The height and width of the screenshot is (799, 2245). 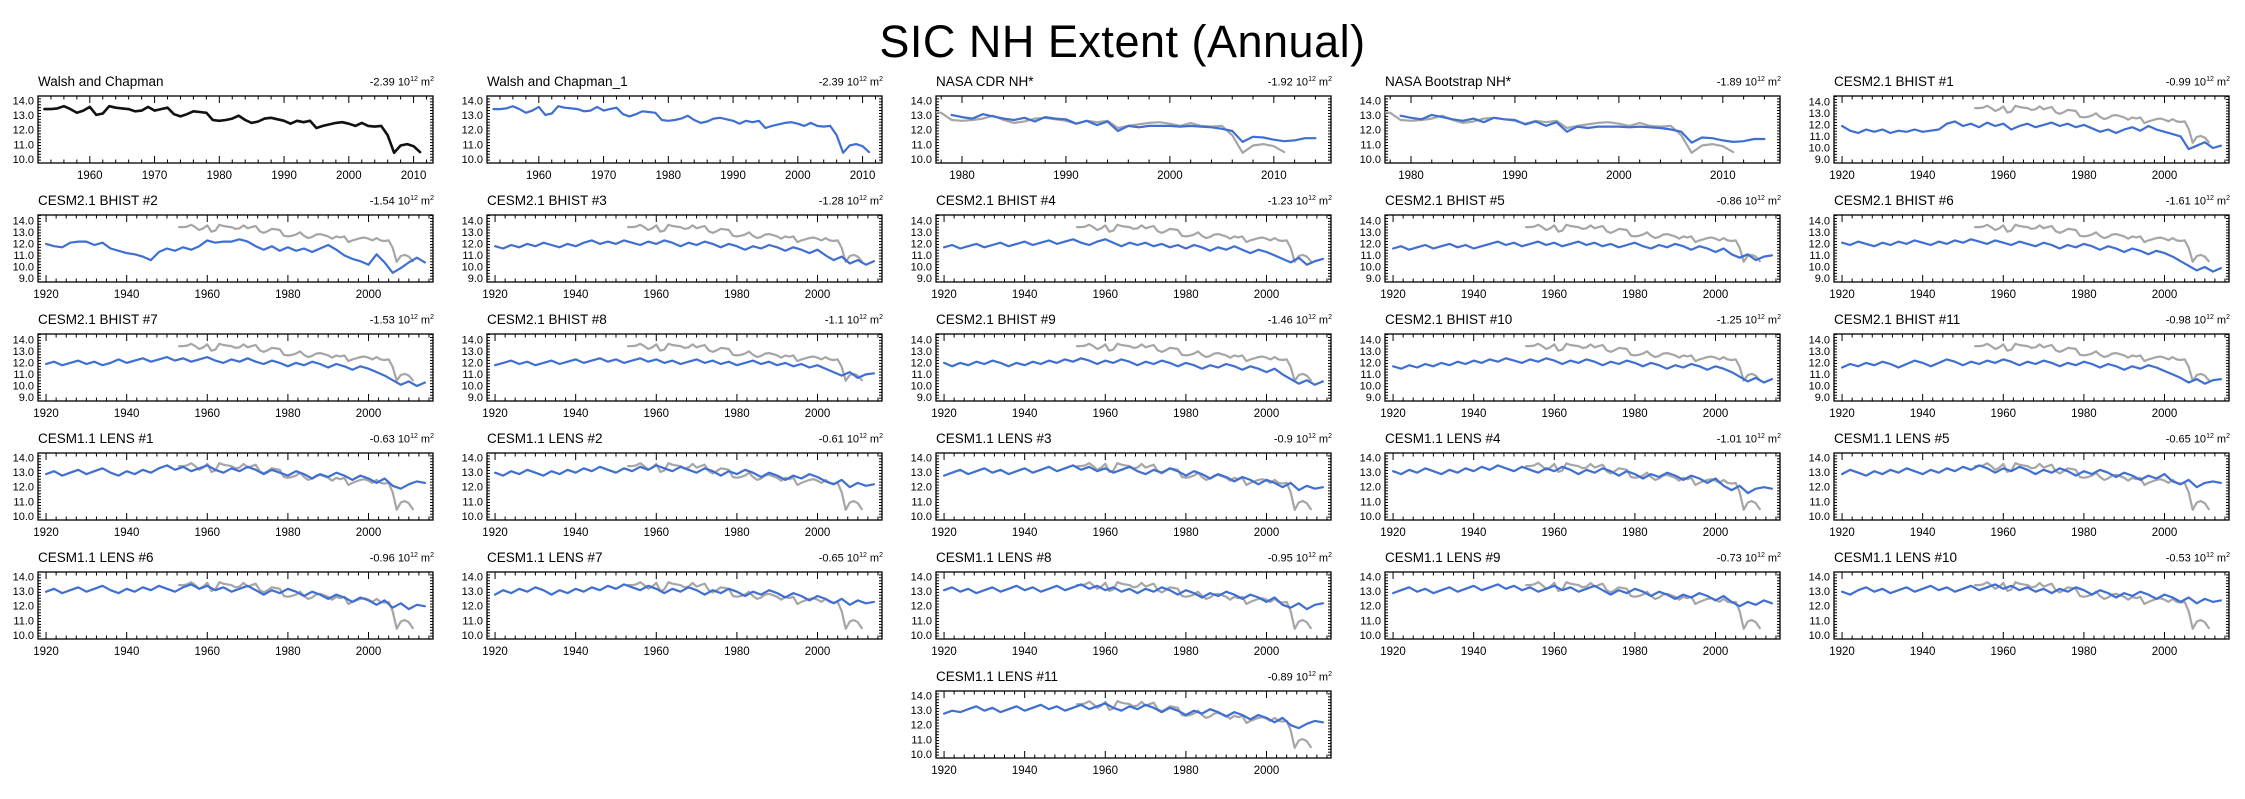 What do you see at coordinates (98, 319) in the screenshot?
I see `panel-title: CESM2.1 BHIST #7` at bounding box center [98, 319].